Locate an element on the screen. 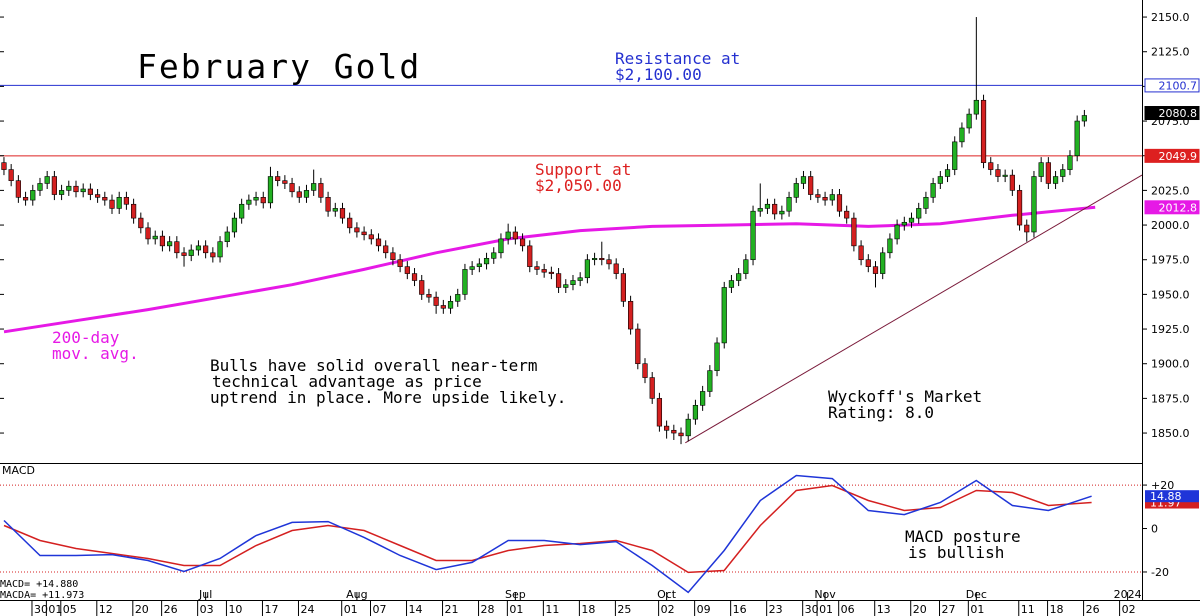  analysis-note: Bulls have solid overall near-term is located at coordinates (374, 365).